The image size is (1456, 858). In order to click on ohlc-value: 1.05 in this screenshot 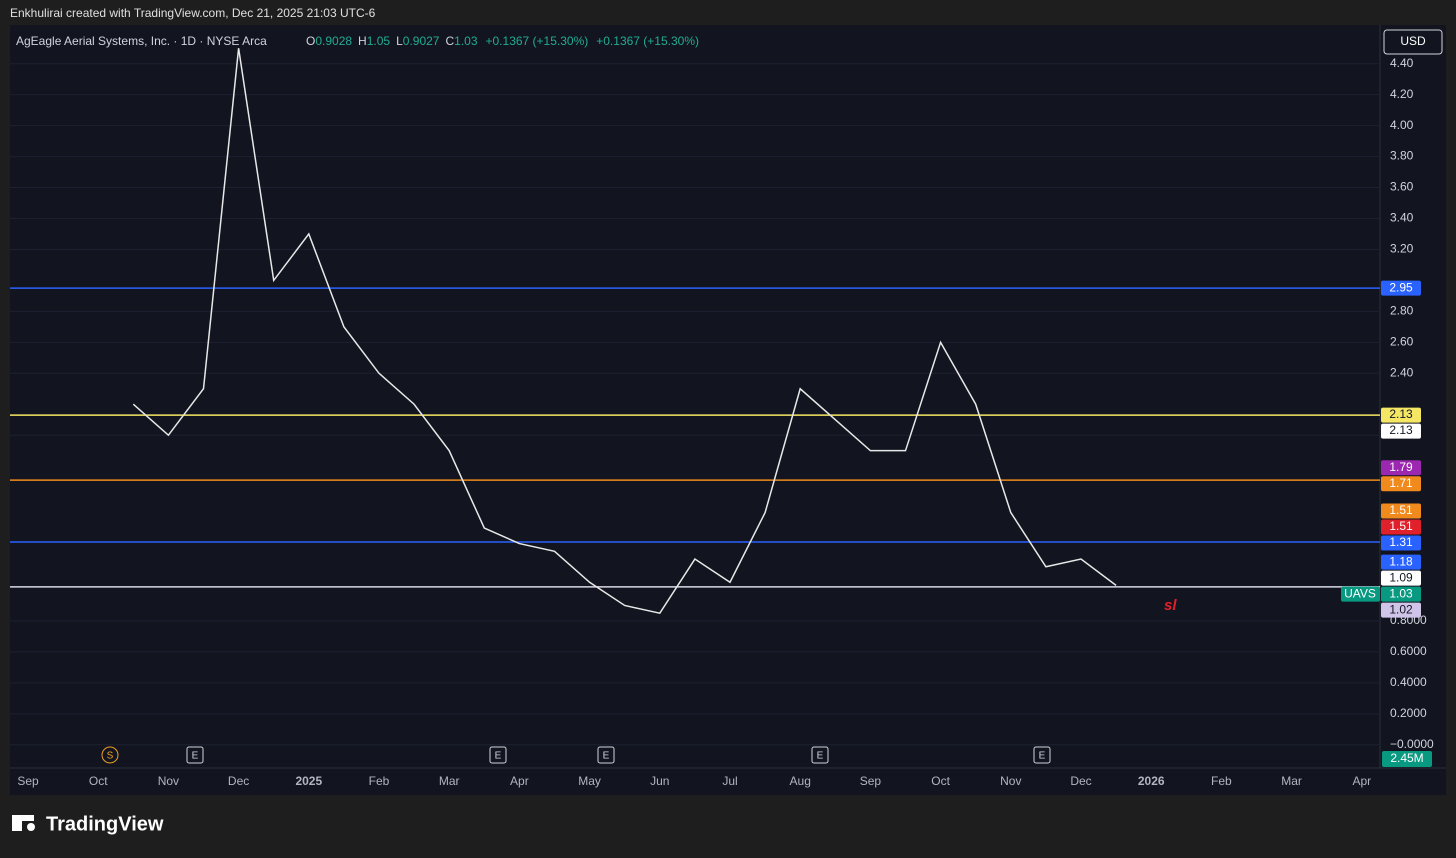, I will do `click(379, 41)`.